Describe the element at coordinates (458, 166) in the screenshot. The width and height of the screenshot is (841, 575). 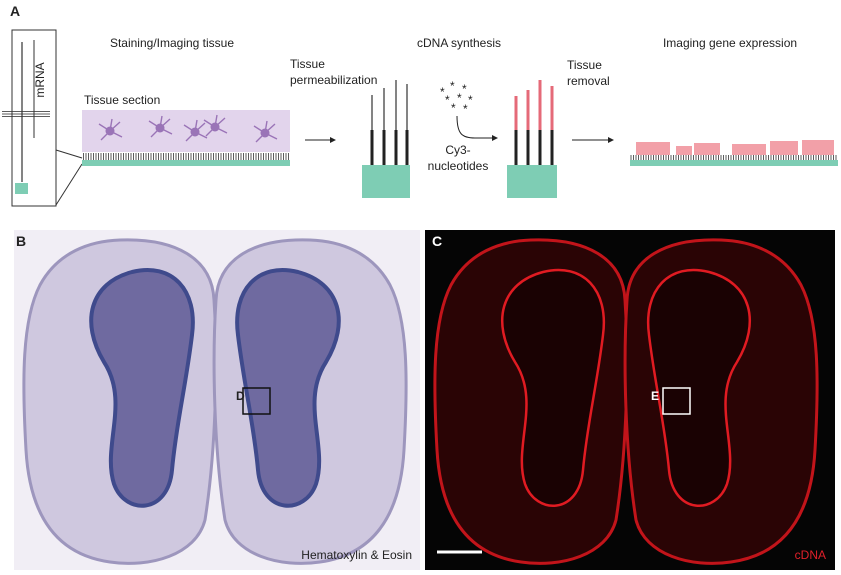
I see `step-label: nucleotides` at that location.